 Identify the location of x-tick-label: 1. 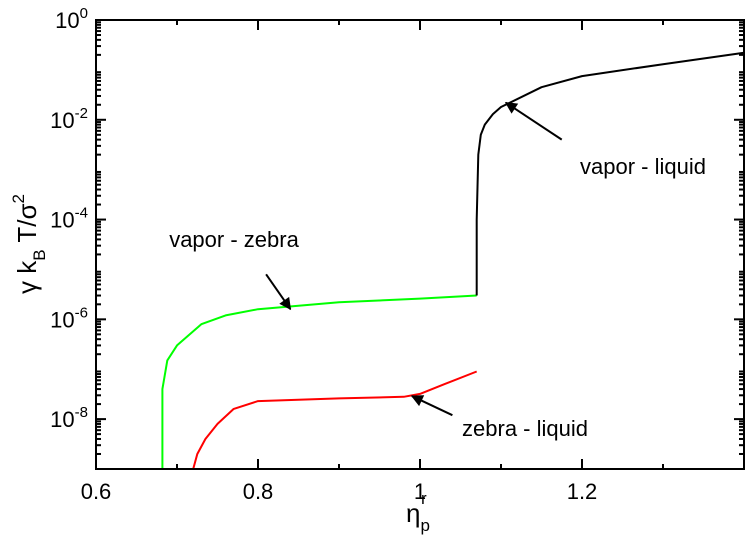
(420, 491).